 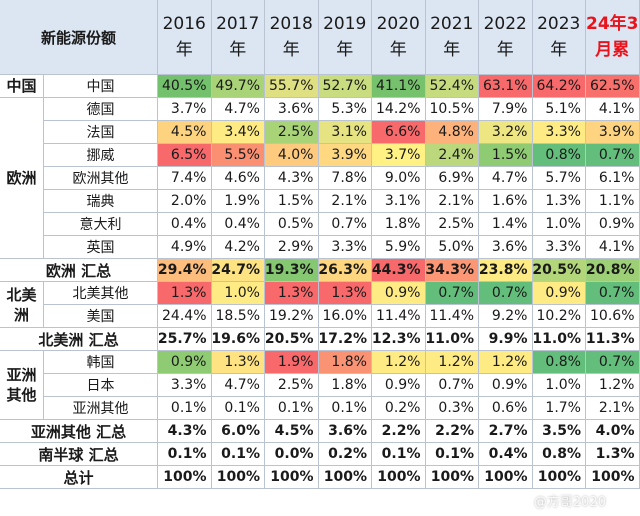 What do you see at coordinates (612, 24) in the screenshot?
I see `year-header-top: 24年3` at bounding box center [612, 24].